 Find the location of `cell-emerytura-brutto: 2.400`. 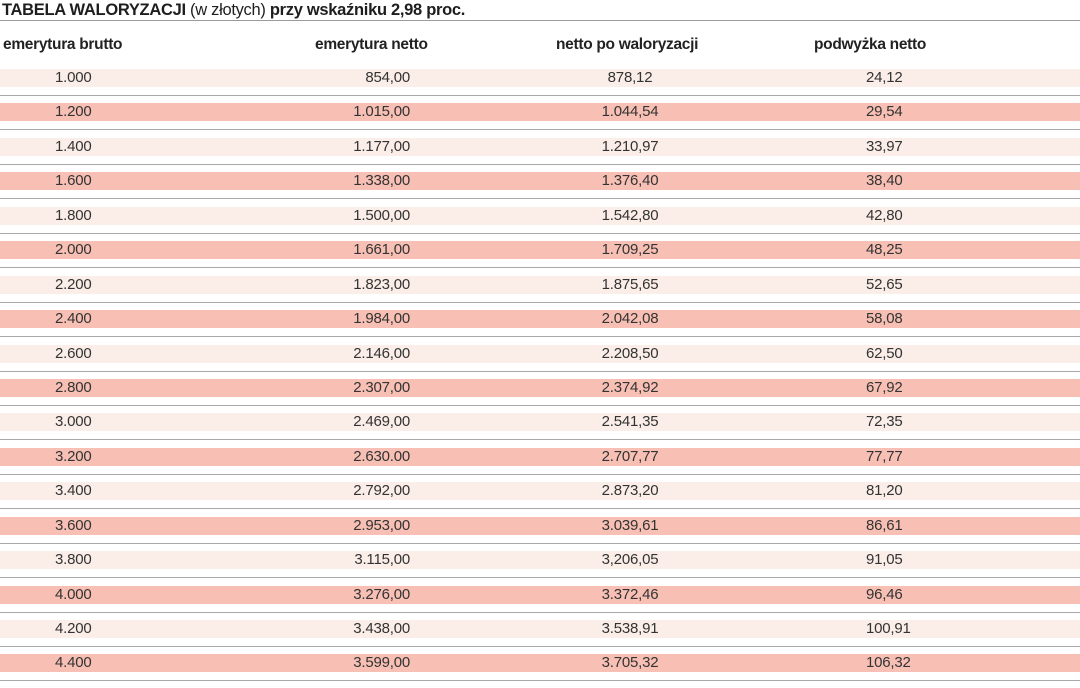

cell-emerytura-brutto: 2.400 is located at coordinates (73, 319).